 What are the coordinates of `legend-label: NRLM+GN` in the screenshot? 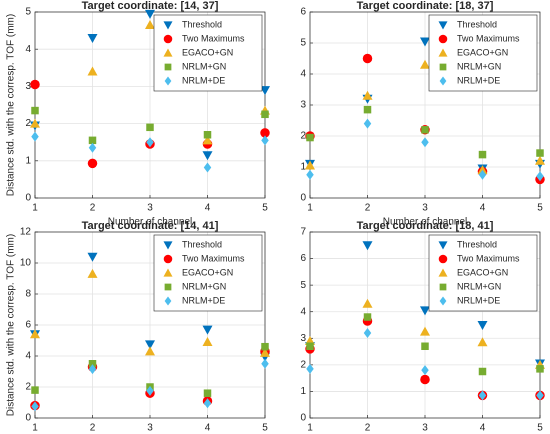 It's located at (479, 286).